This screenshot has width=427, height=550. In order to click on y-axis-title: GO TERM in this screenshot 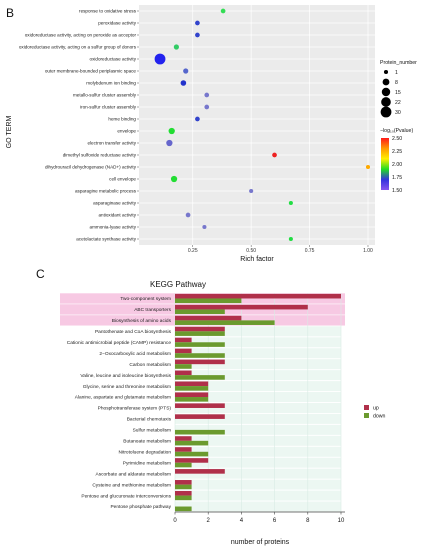, I will do `click(9, 132)`.